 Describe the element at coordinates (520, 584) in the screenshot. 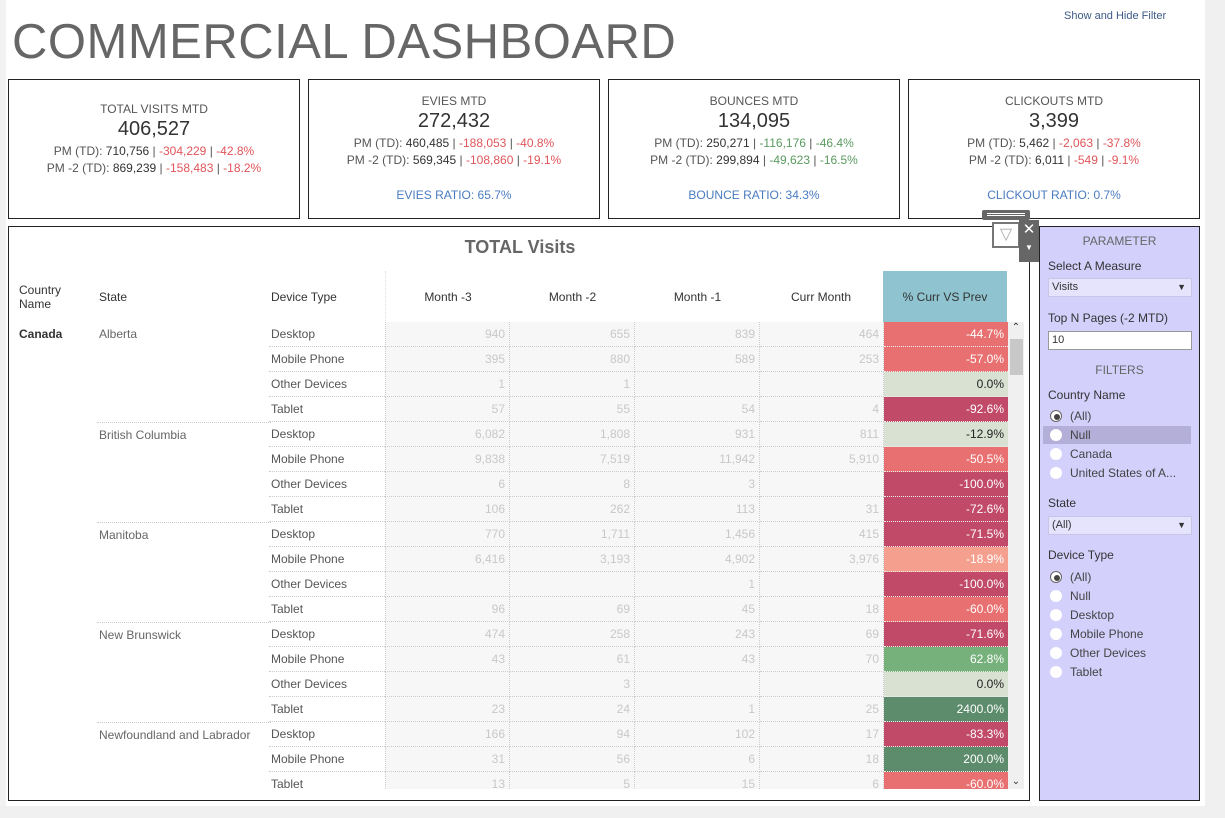

I see `table-row: Other Devices 1 -100.0%` at that location.